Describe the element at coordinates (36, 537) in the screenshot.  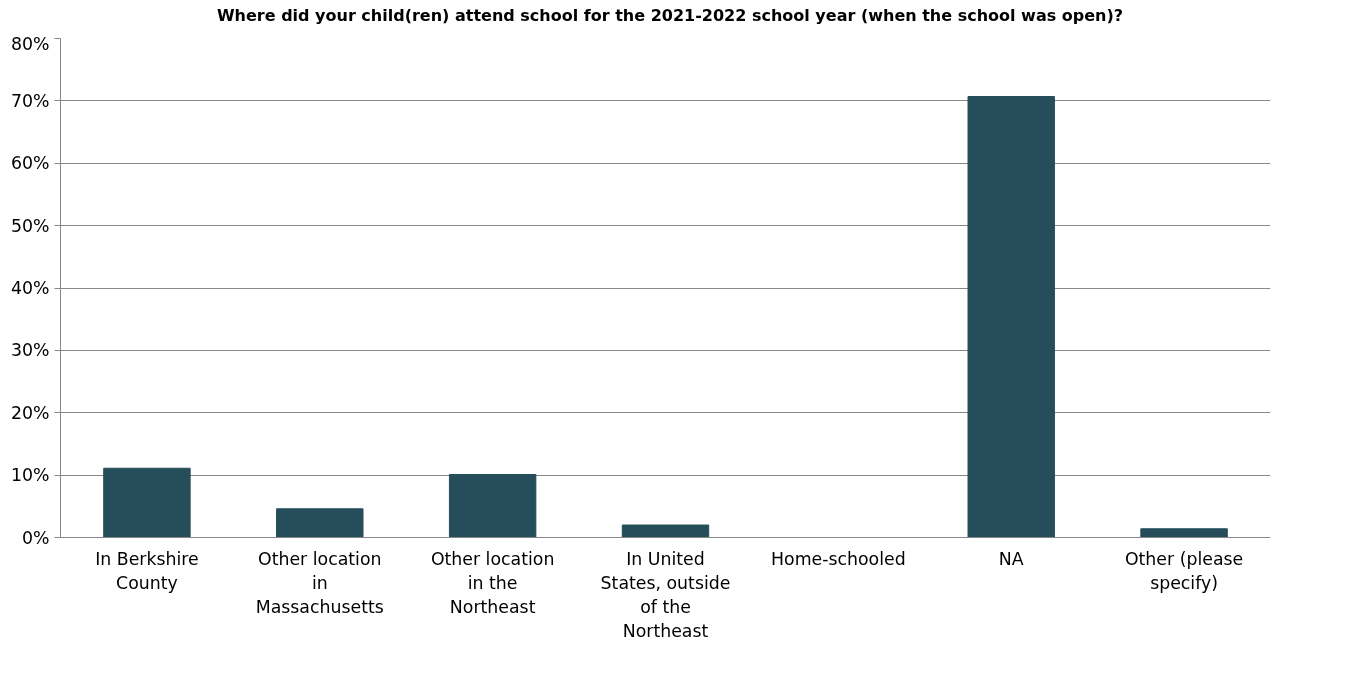
I see `y-tick-label: 0%` at that location.